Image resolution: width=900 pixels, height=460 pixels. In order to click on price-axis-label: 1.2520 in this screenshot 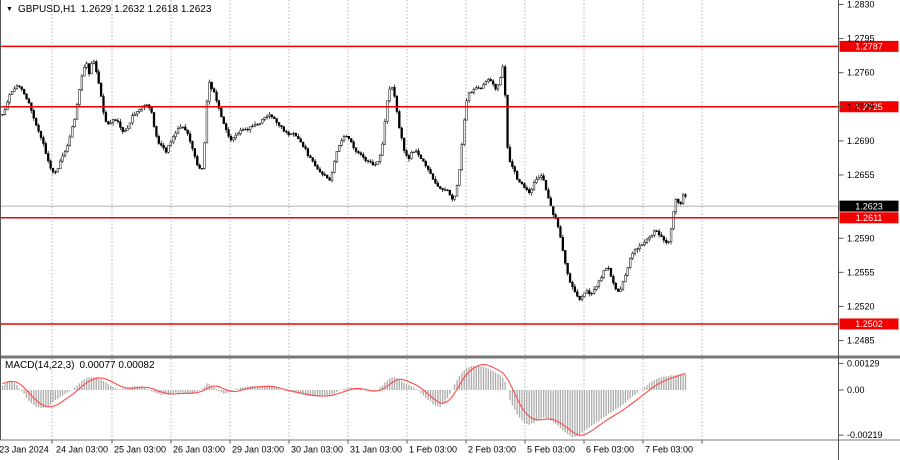, I will do `click(861, 306)`.